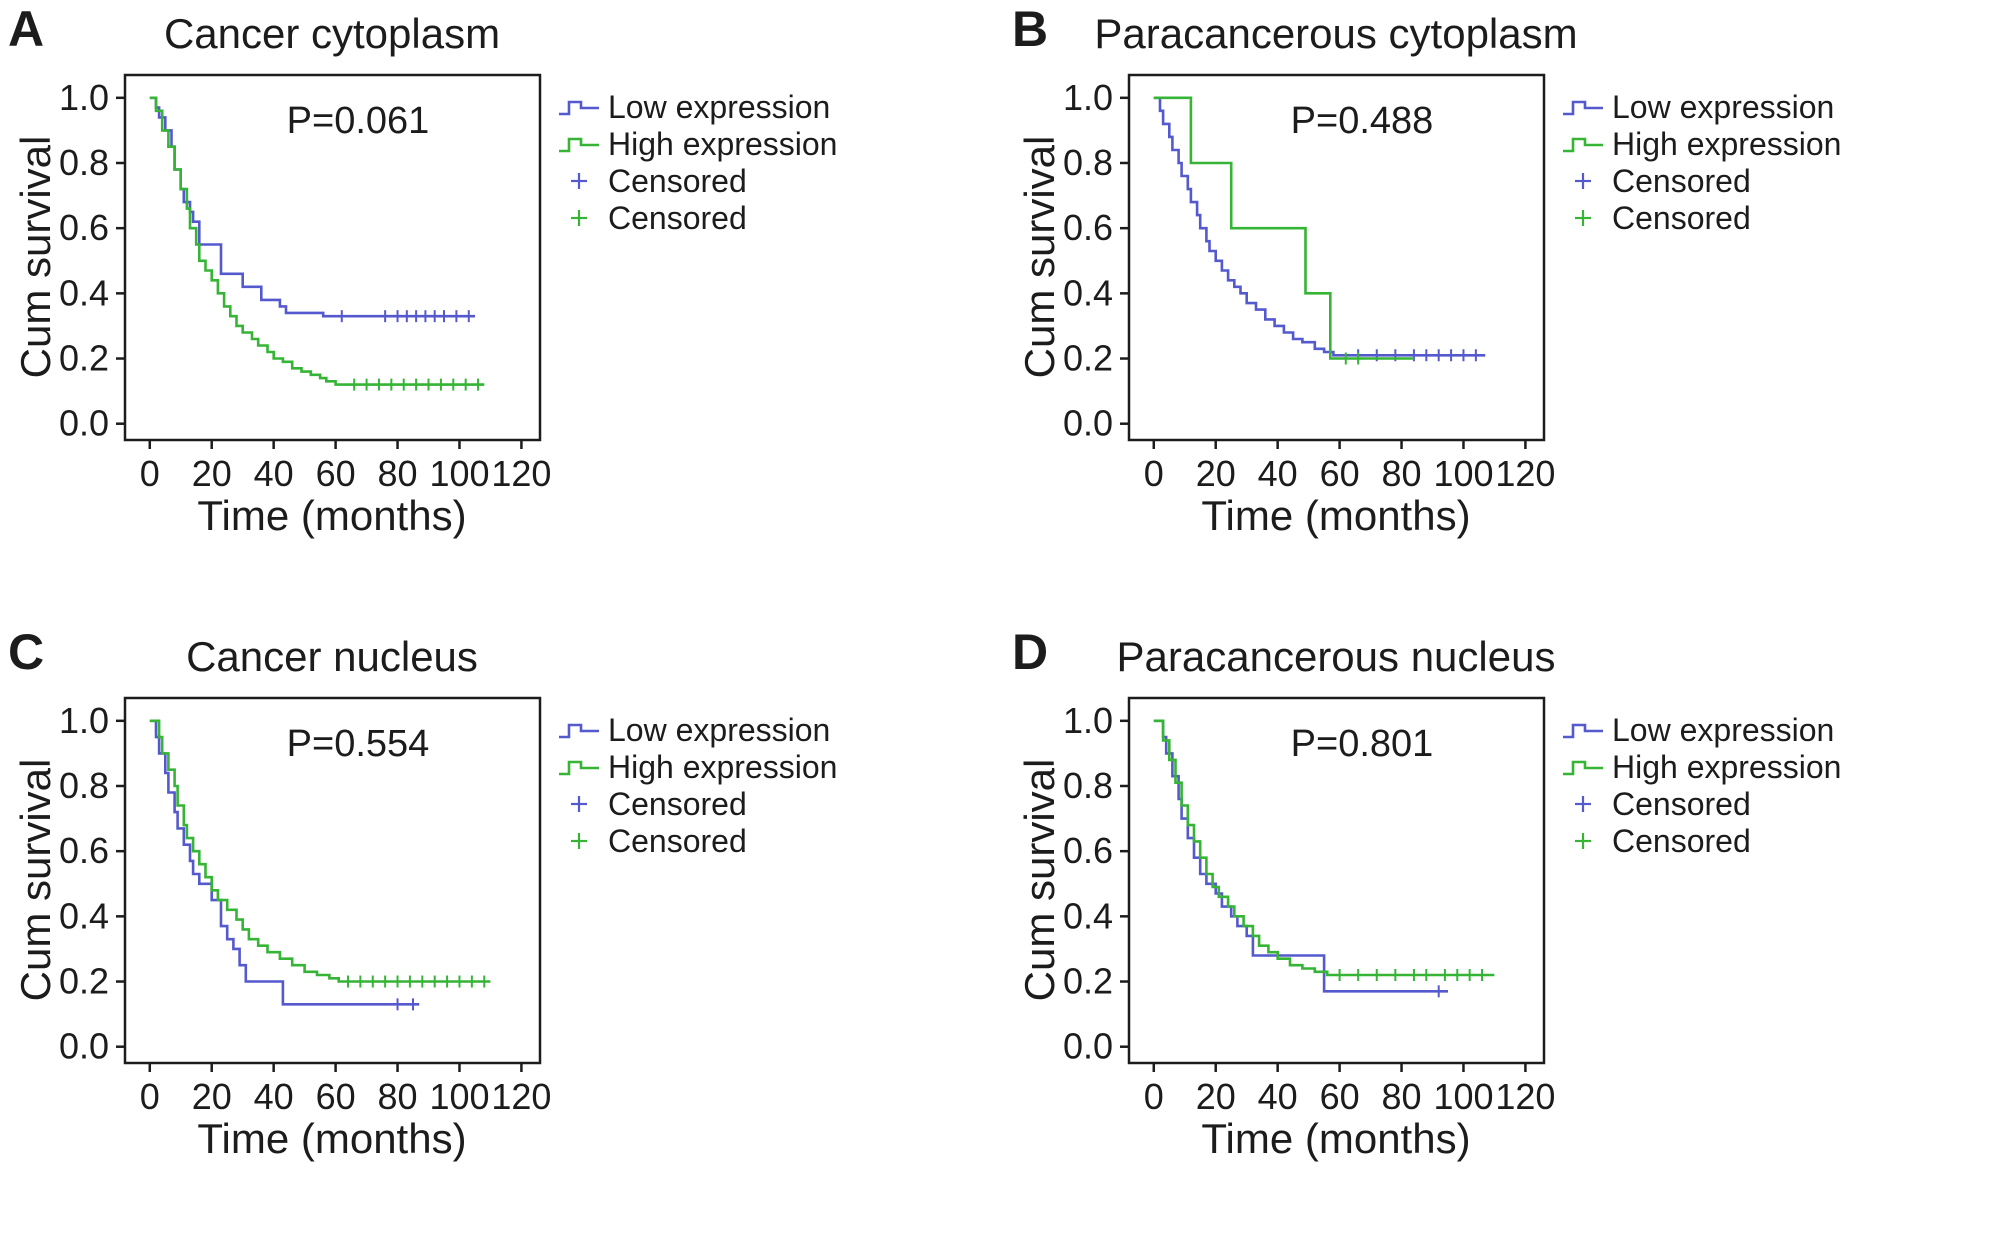 This screenshot has height=1246, width=2008. I want to click on panel-title: Cancer cytoplasm, so click(332, 33).